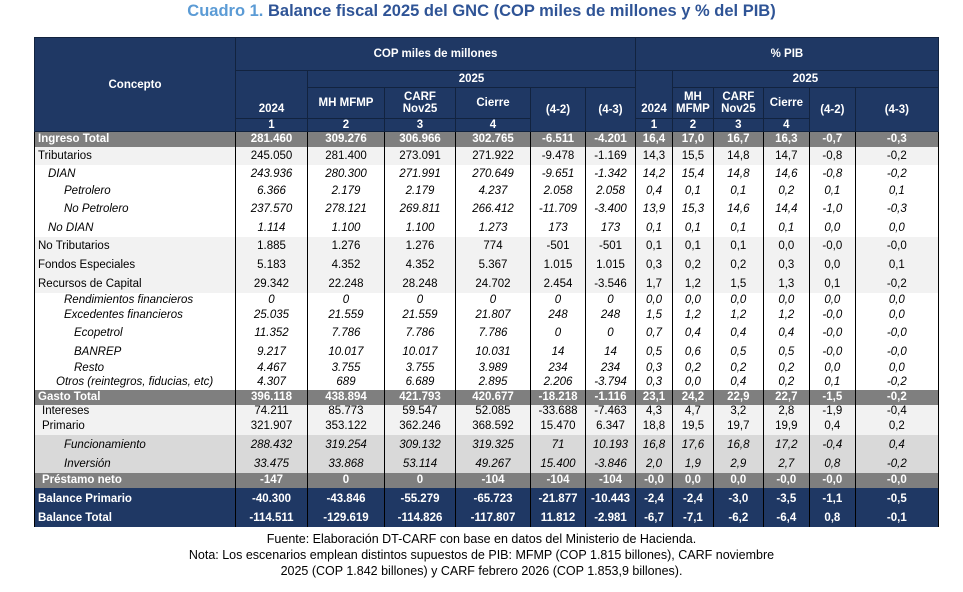 The width and height of the screenshot is (963, 592). What do you see at coordinates (610, 139) in the screenshot?
I see `cop-cell: -4.201` at bounding box center [610, 139].